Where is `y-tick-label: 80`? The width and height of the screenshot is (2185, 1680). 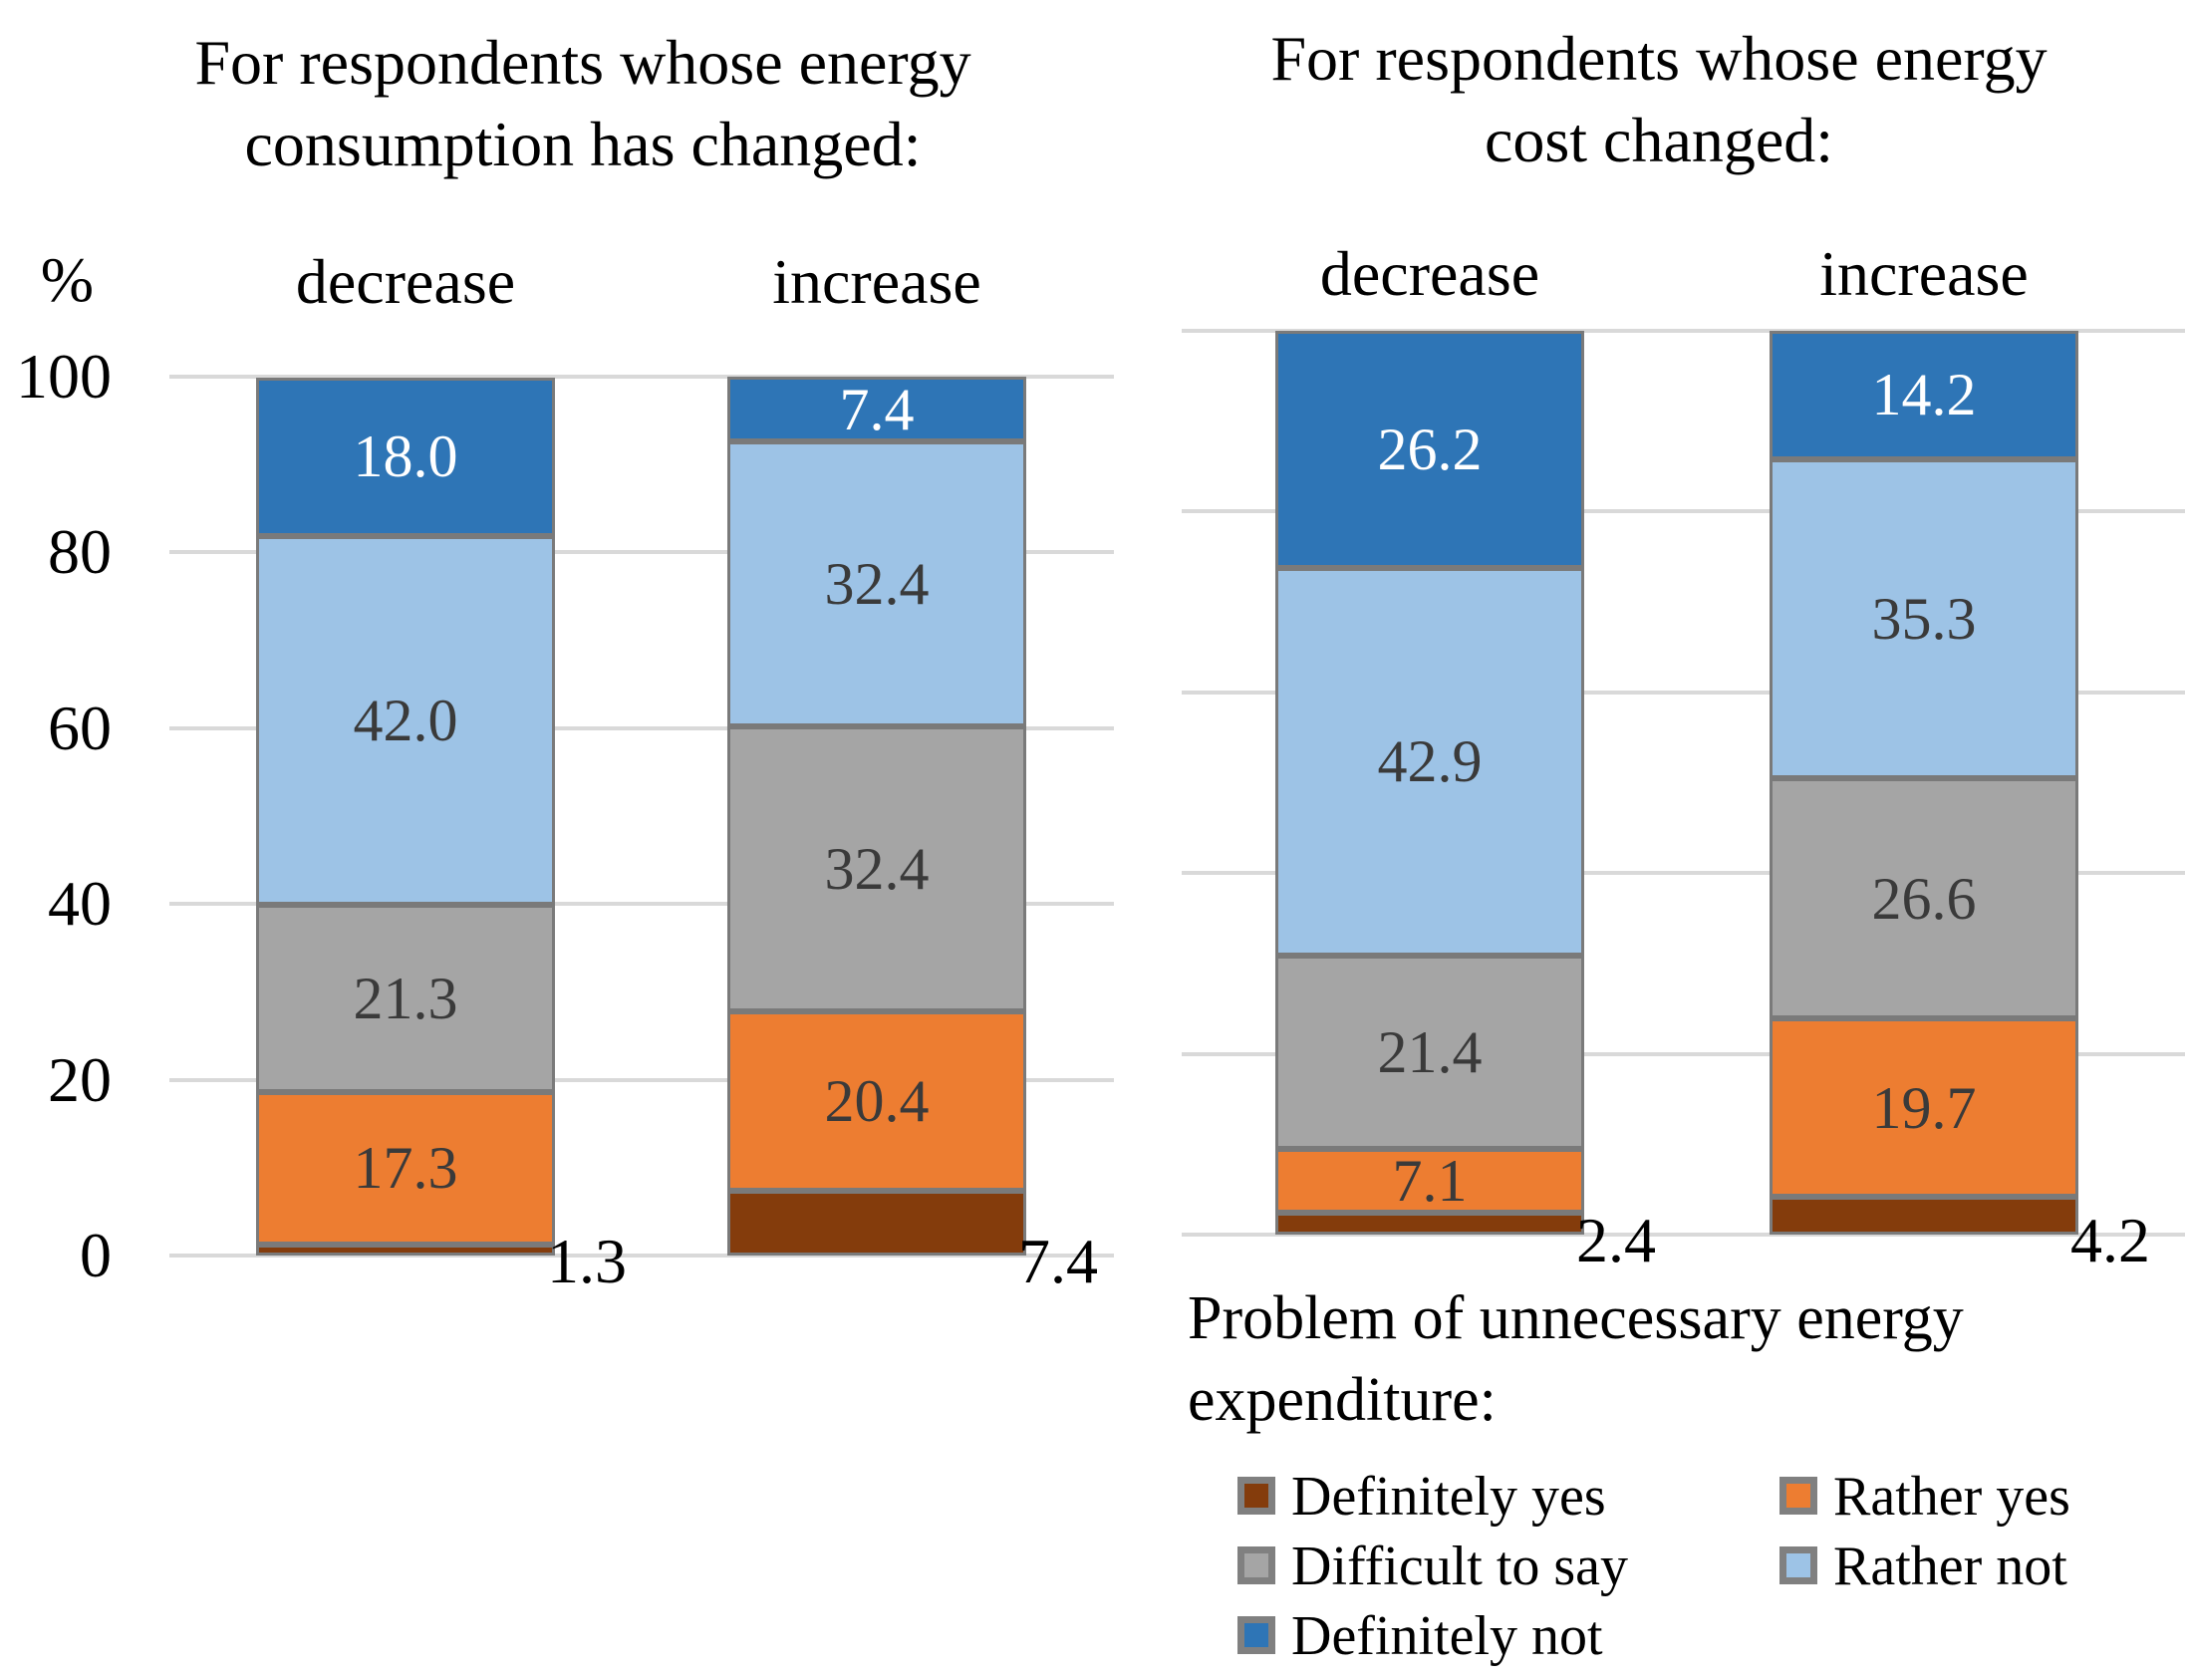 y-tick-label: 80 is located at coordinates (80, 552).